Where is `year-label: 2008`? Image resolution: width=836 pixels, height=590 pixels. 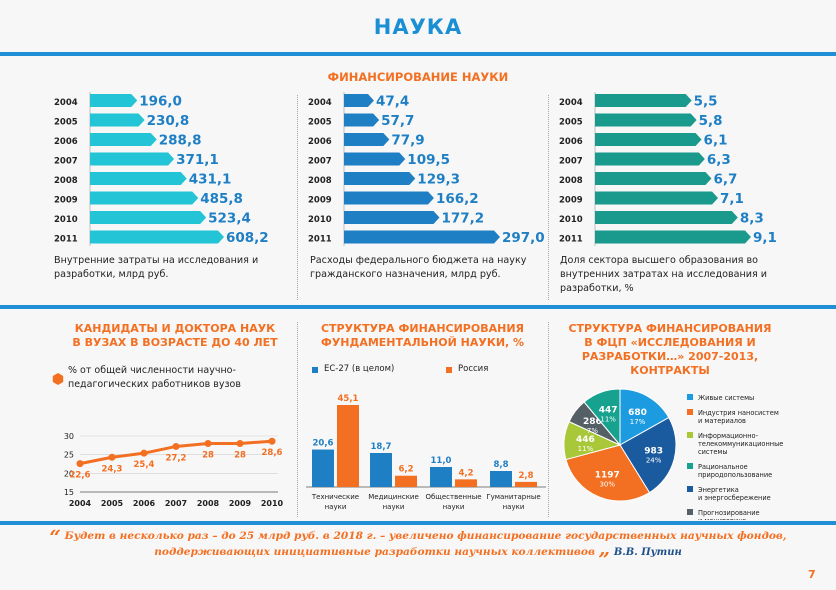
year-label: 2008 is located at coordinates (320, 181).